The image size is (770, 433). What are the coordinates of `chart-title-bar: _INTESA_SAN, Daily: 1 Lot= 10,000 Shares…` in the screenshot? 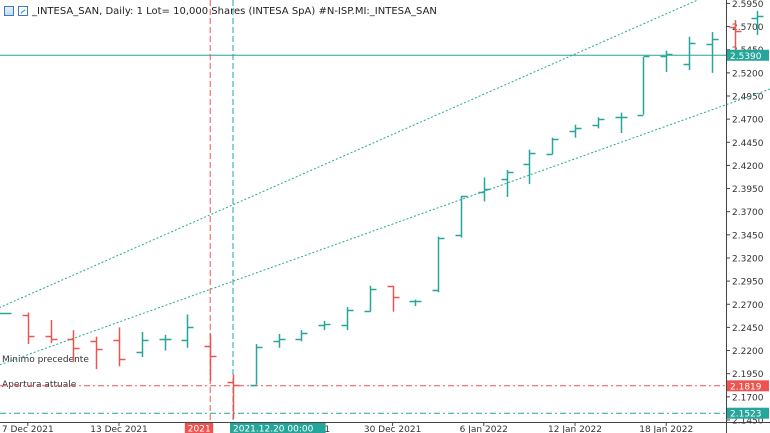 It's located at (220, 11).